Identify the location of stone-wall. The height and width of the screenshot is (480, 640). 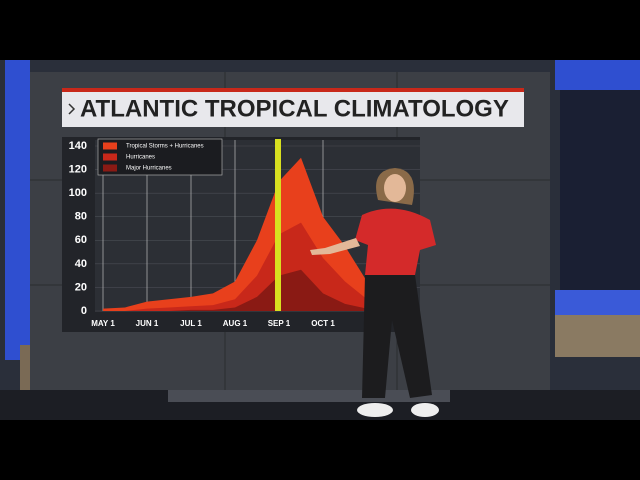
(597, 336).